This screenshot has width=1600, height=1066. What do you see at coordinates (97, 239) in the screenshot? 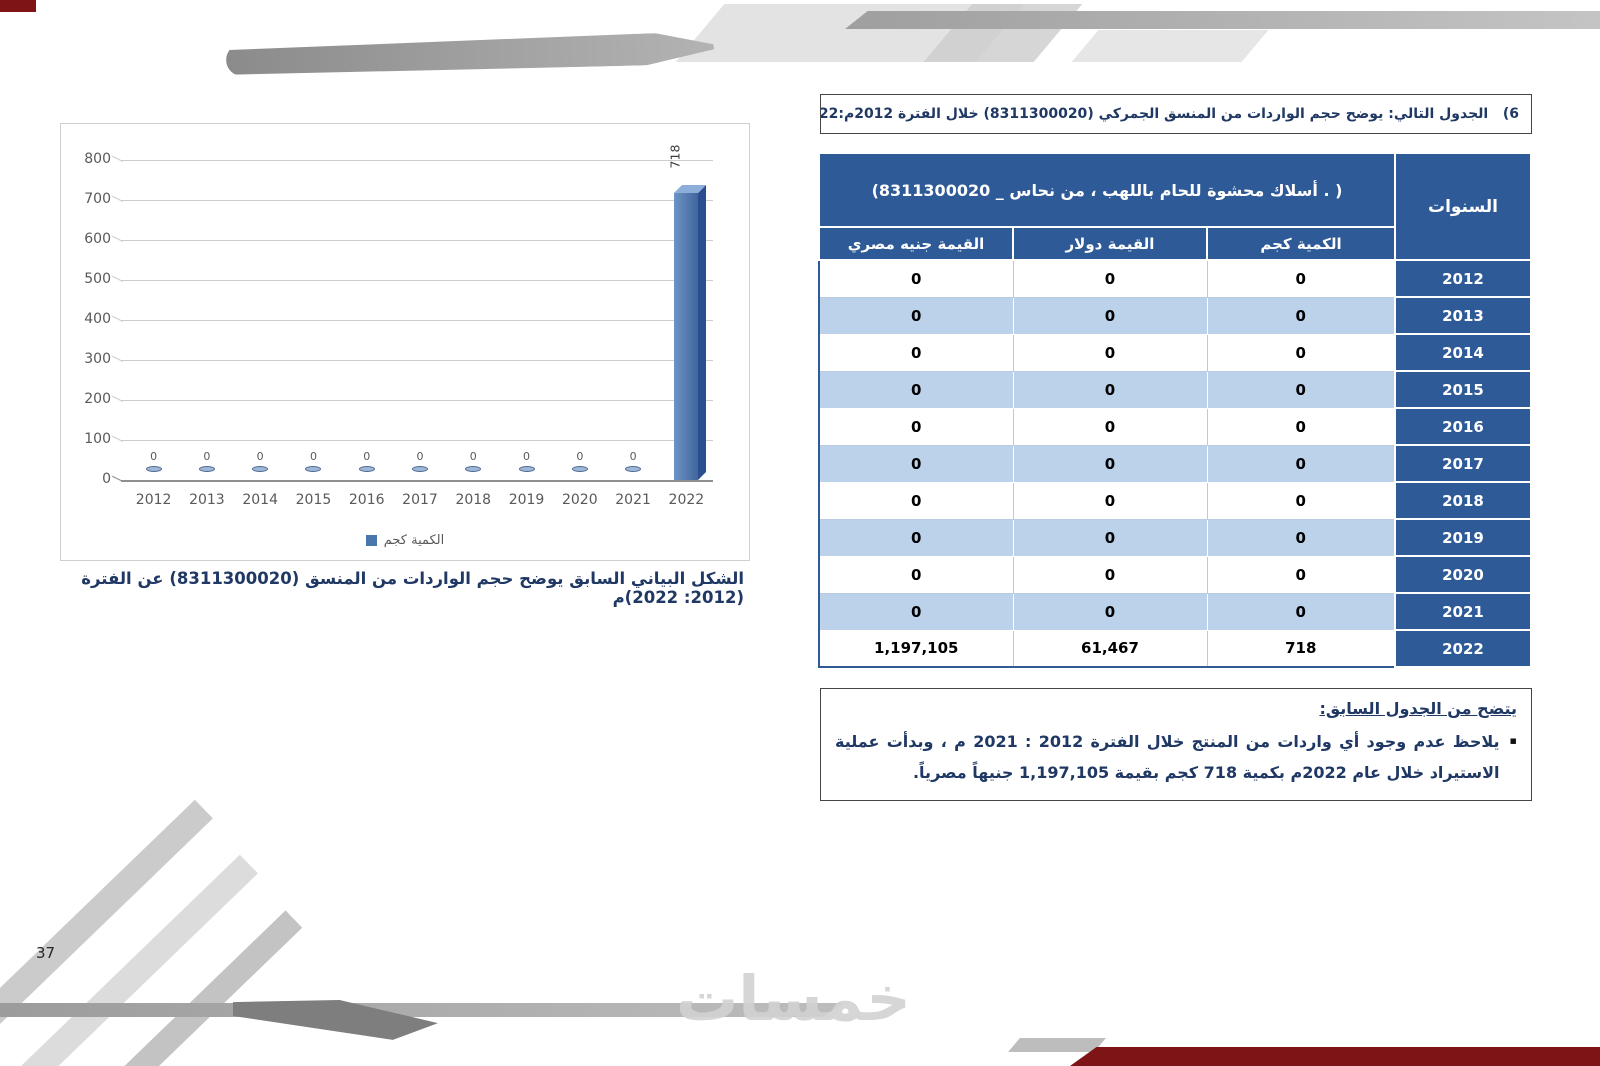
I see `chart-ytick-label: 600` at bounding box center [97, 239].